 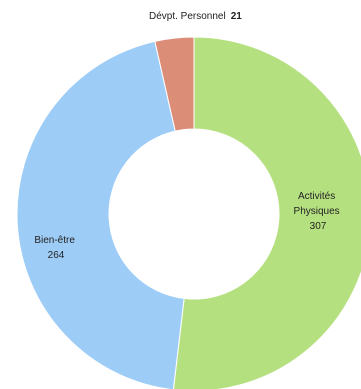 I want to click on data-label-activites-physiques: Activités Physiques 307, so click(x=318, y=211).